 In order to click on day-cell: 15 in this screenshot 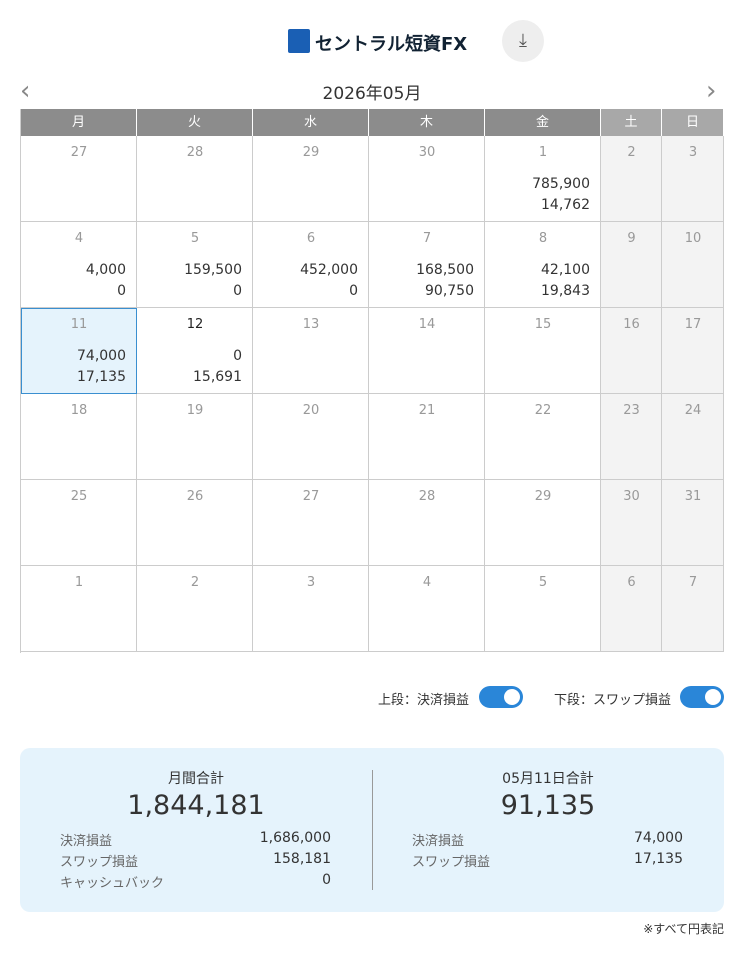, I will do `click(543, 351)`.